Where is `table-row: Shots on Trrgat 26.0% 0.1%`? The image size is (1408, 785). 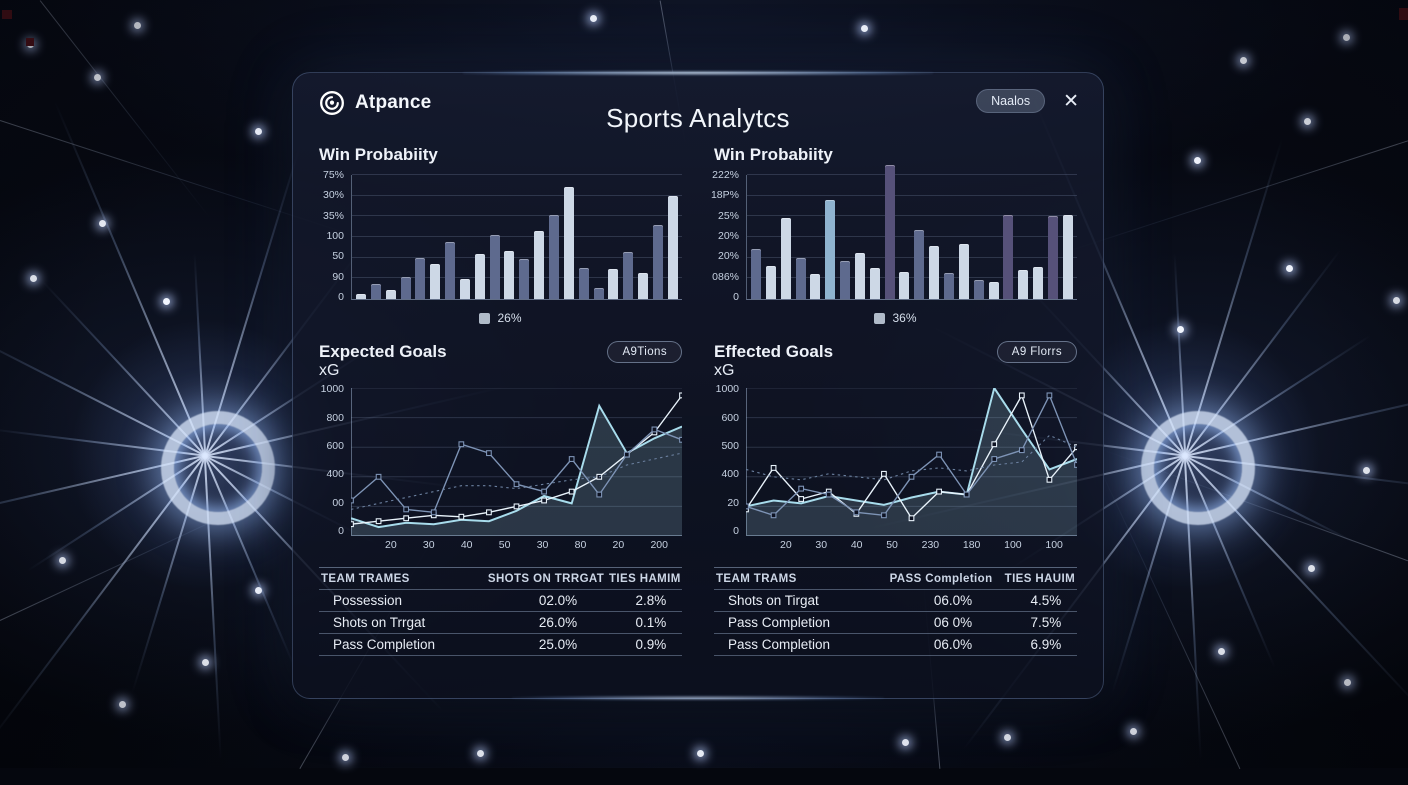 table-row: Shots on Trrgat 26.0% 0.1% is located at coordinates (500, 623).